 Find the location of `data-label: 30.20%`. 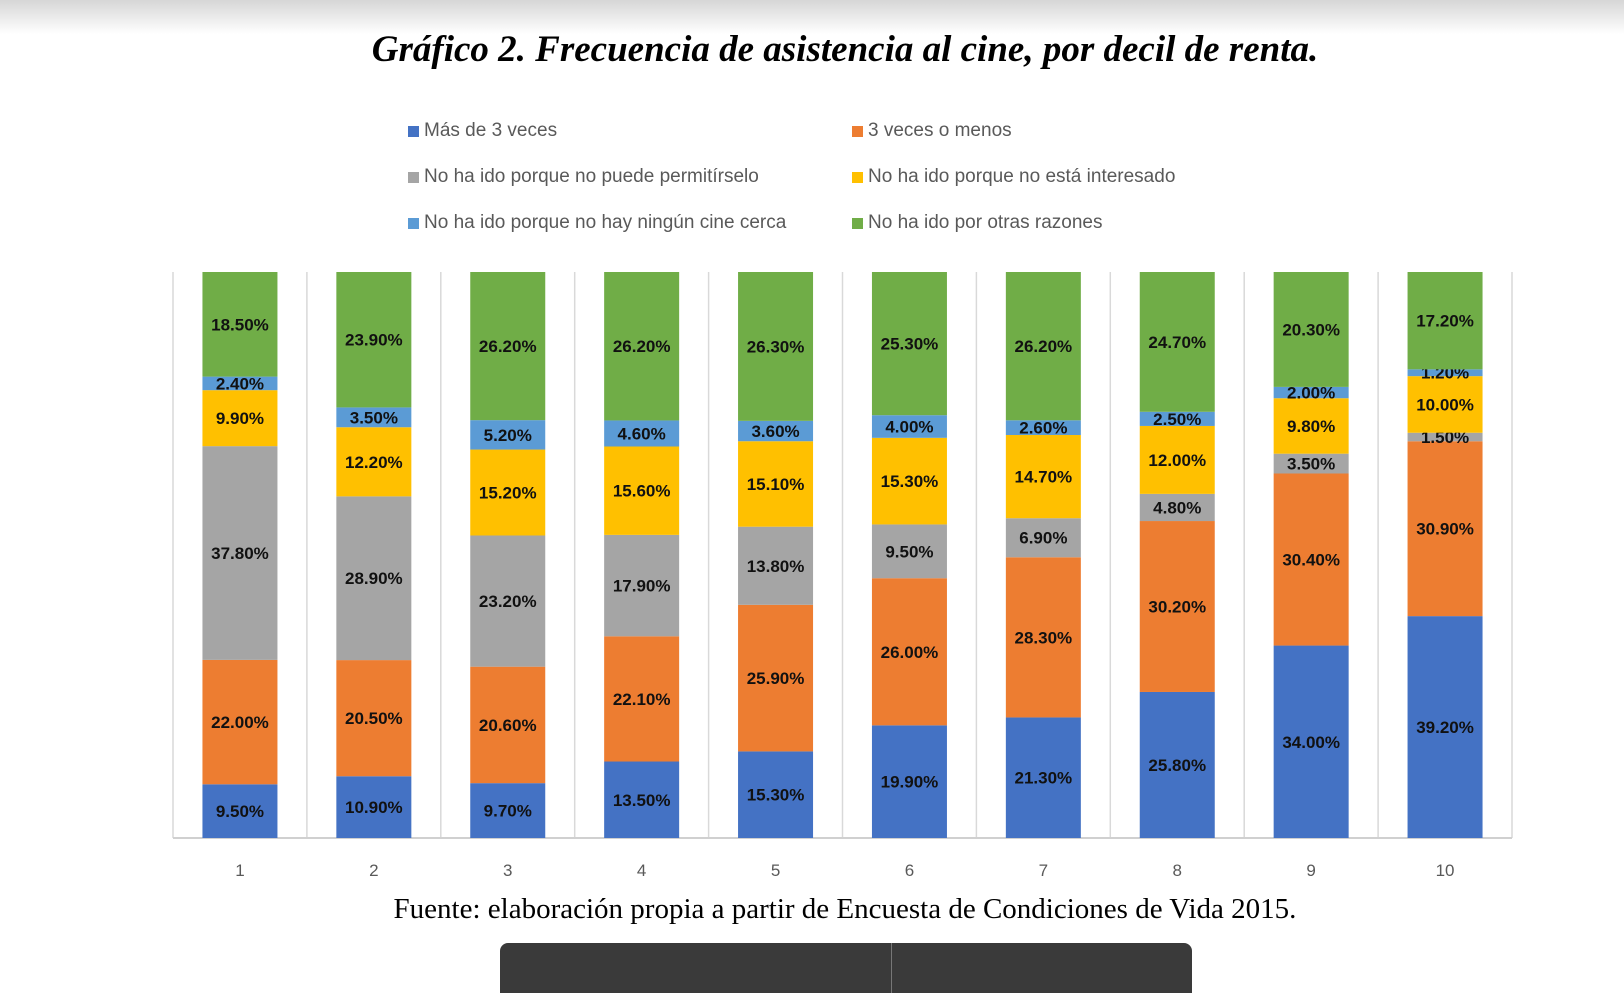

data-label: 30.20% is located at coordinates (1177, 607).